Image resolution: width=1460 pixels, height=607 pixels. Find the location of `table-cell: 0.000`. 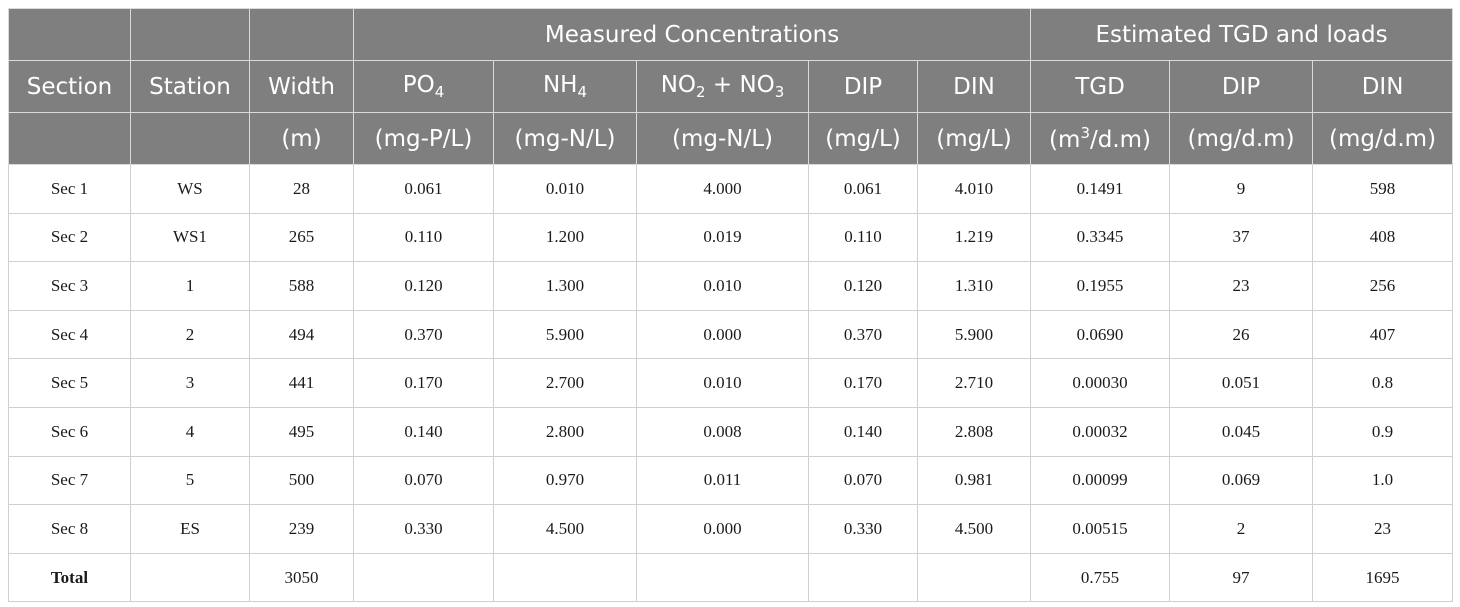

table-cell: 0.000 is located at coordinates (722, 529).